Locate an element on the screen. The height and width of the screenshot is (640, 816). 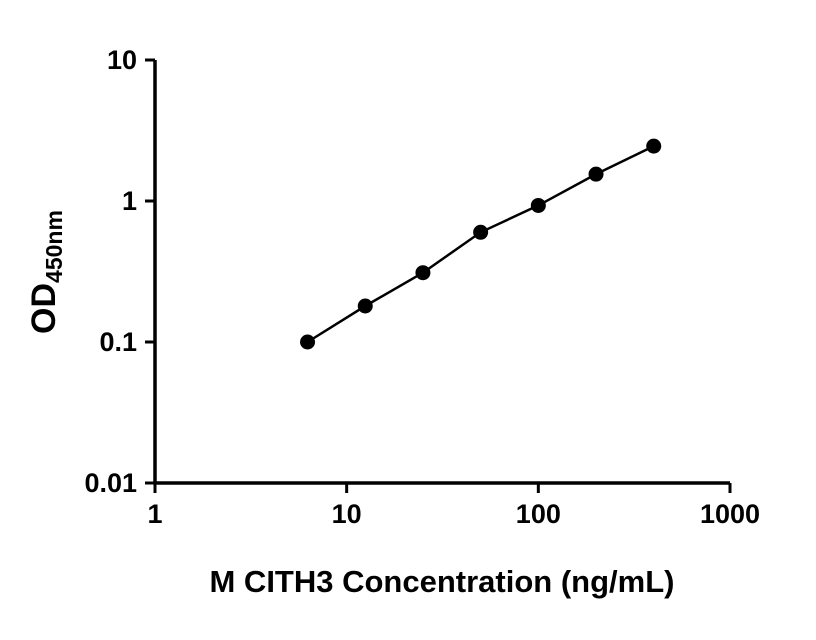
y-axis-title-main: OD is located at coordinates (44, 308).